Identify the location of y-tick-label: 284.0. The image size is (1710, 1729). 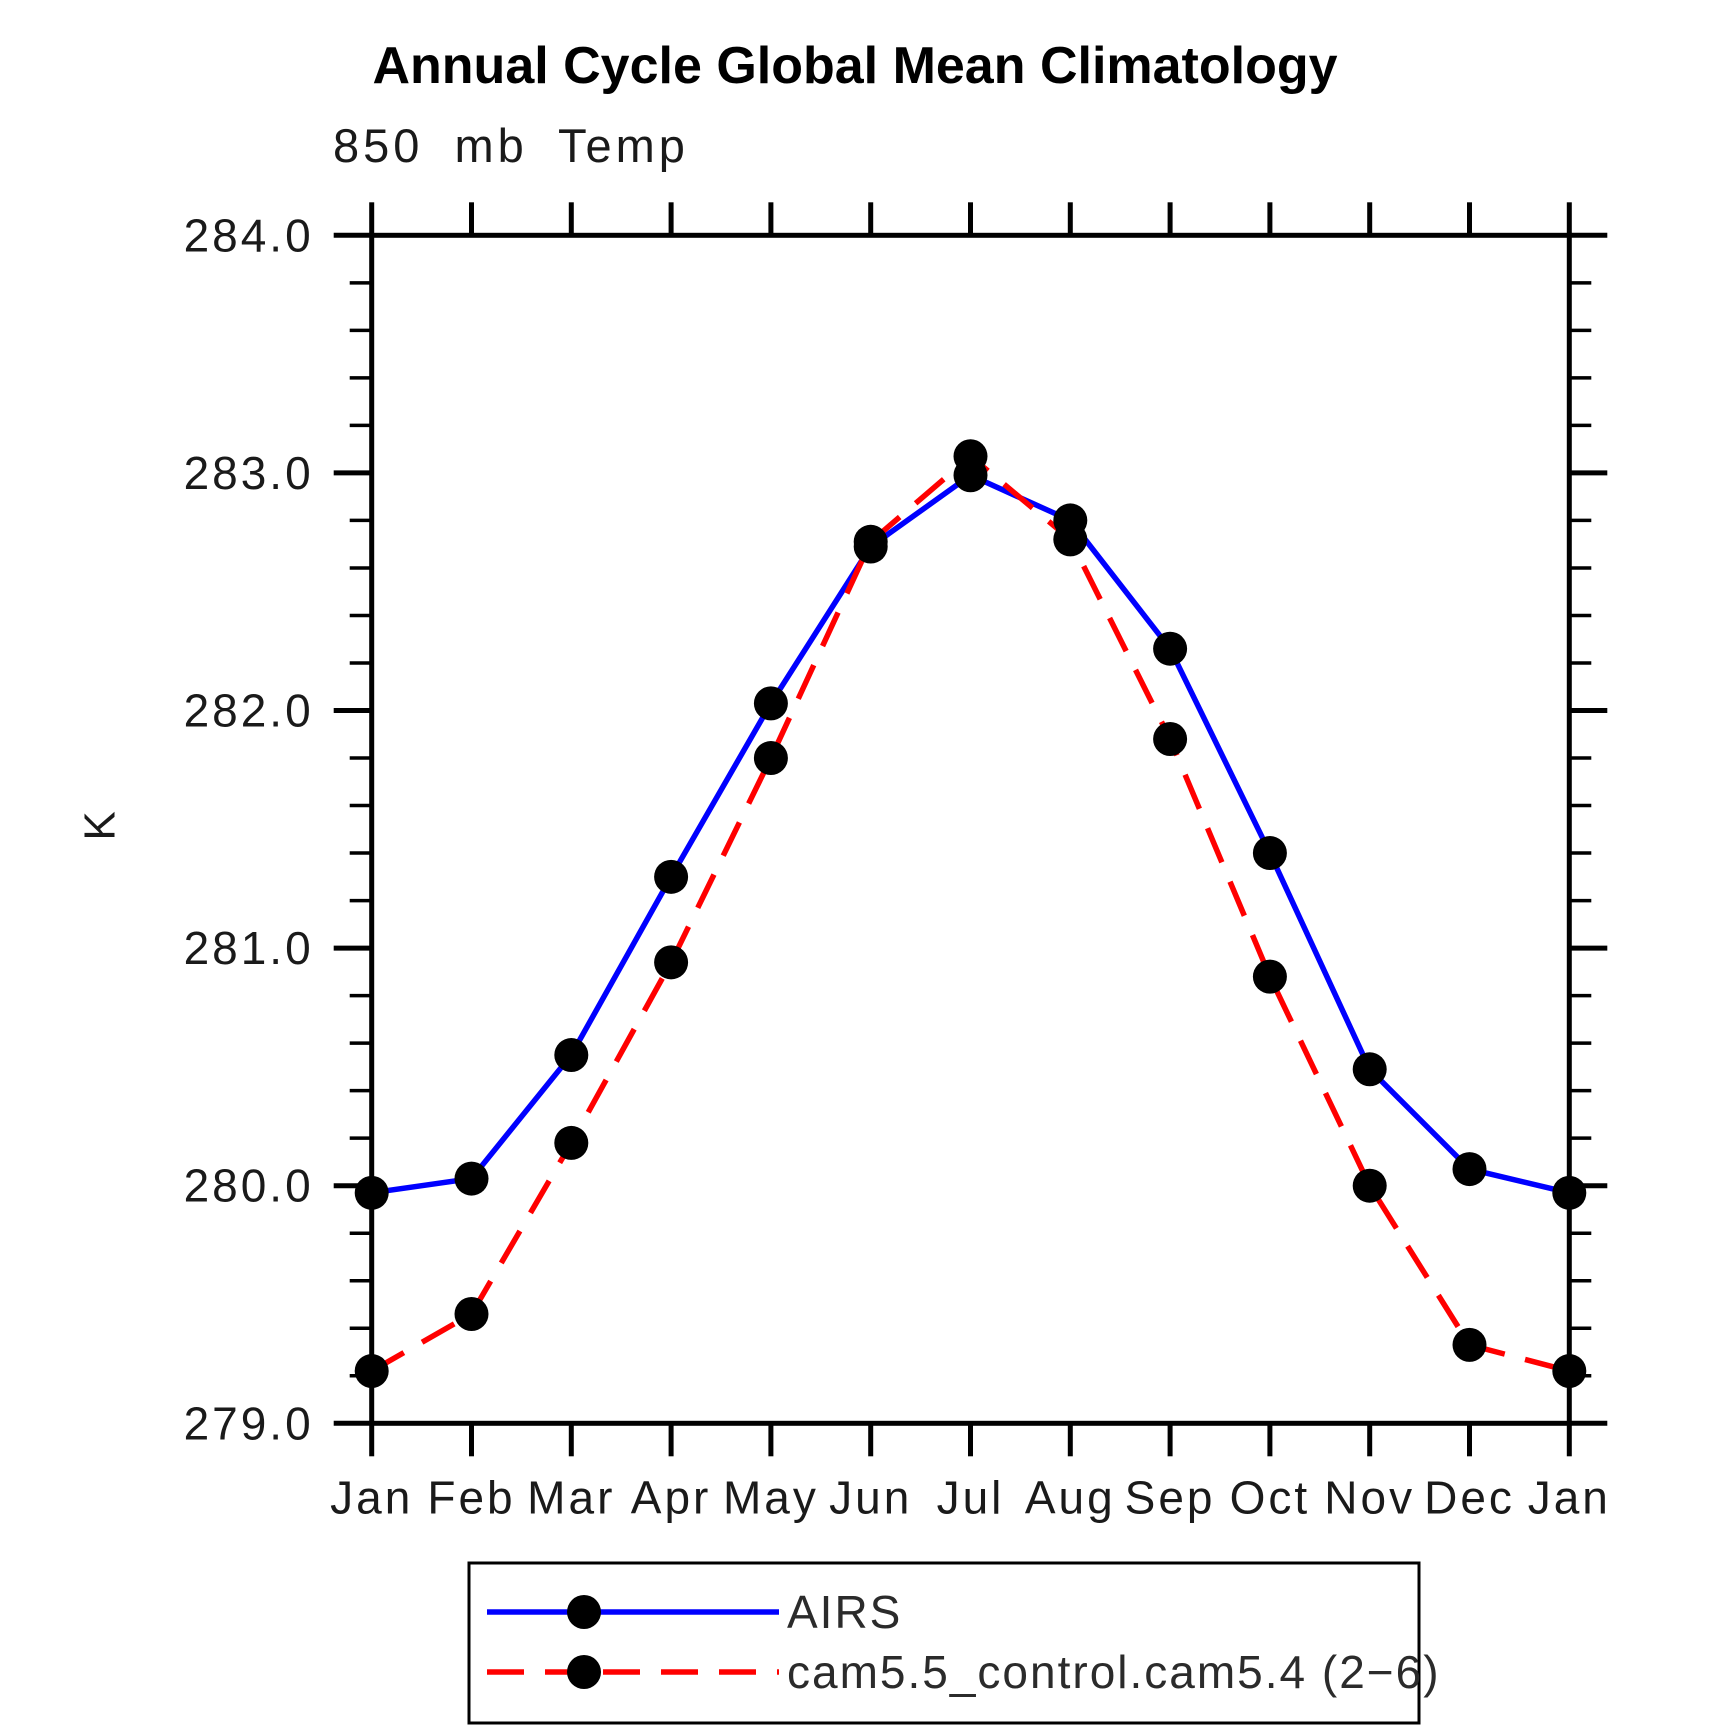
(249, 235).